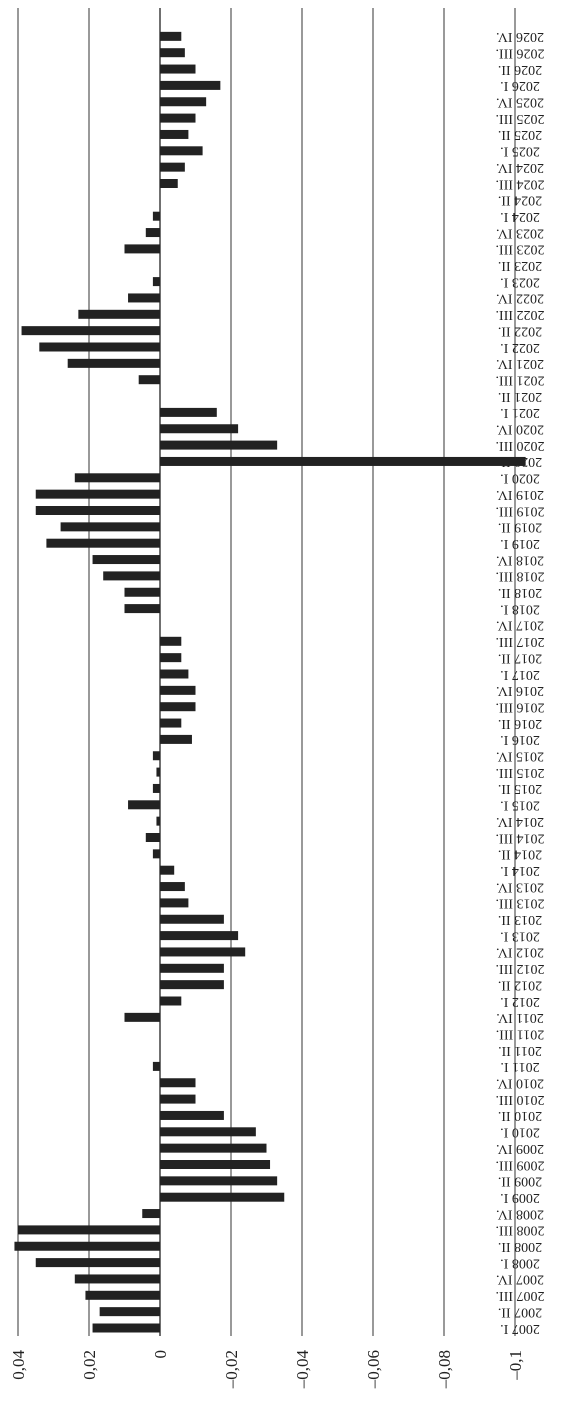  What do you see at coordinates (520, 1083) in the screenshot?
I see `category-label: 2010 IV.` at bounding box center [520, 1083].